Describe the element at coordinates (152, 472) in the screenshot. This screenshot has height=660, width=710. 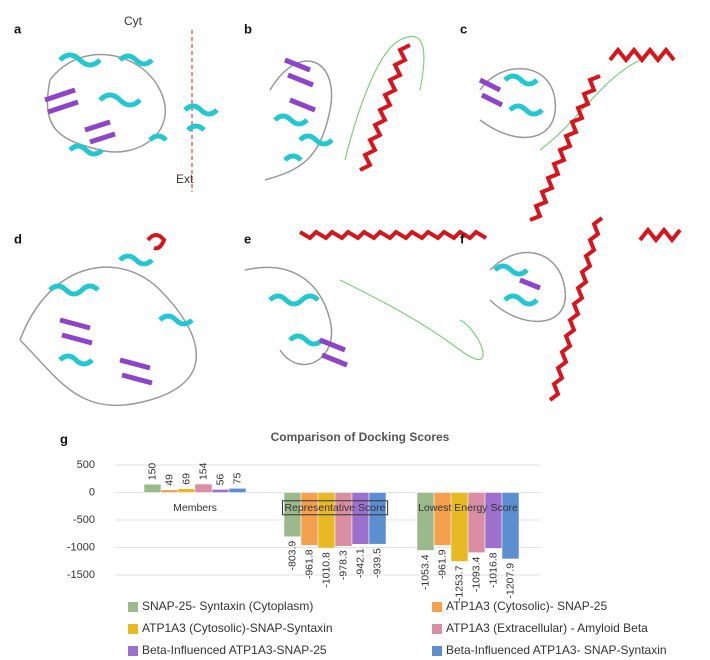
I see `data-label: 150` at that location.